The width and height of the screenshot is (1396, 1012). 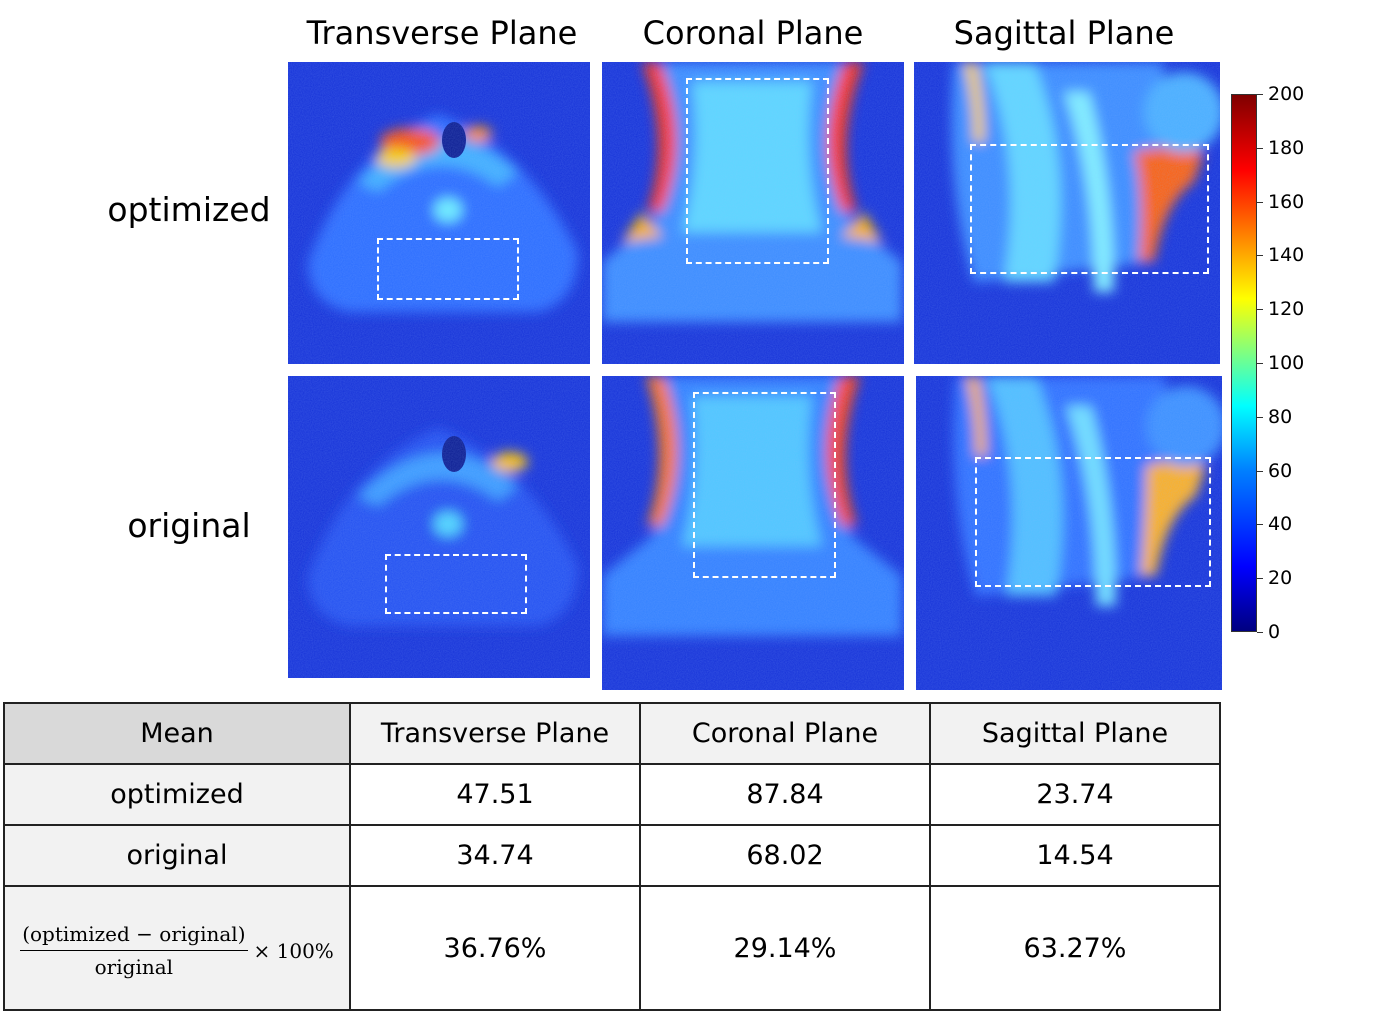 I want to click on cell-value: 34.74, so click(x=495, y=855).